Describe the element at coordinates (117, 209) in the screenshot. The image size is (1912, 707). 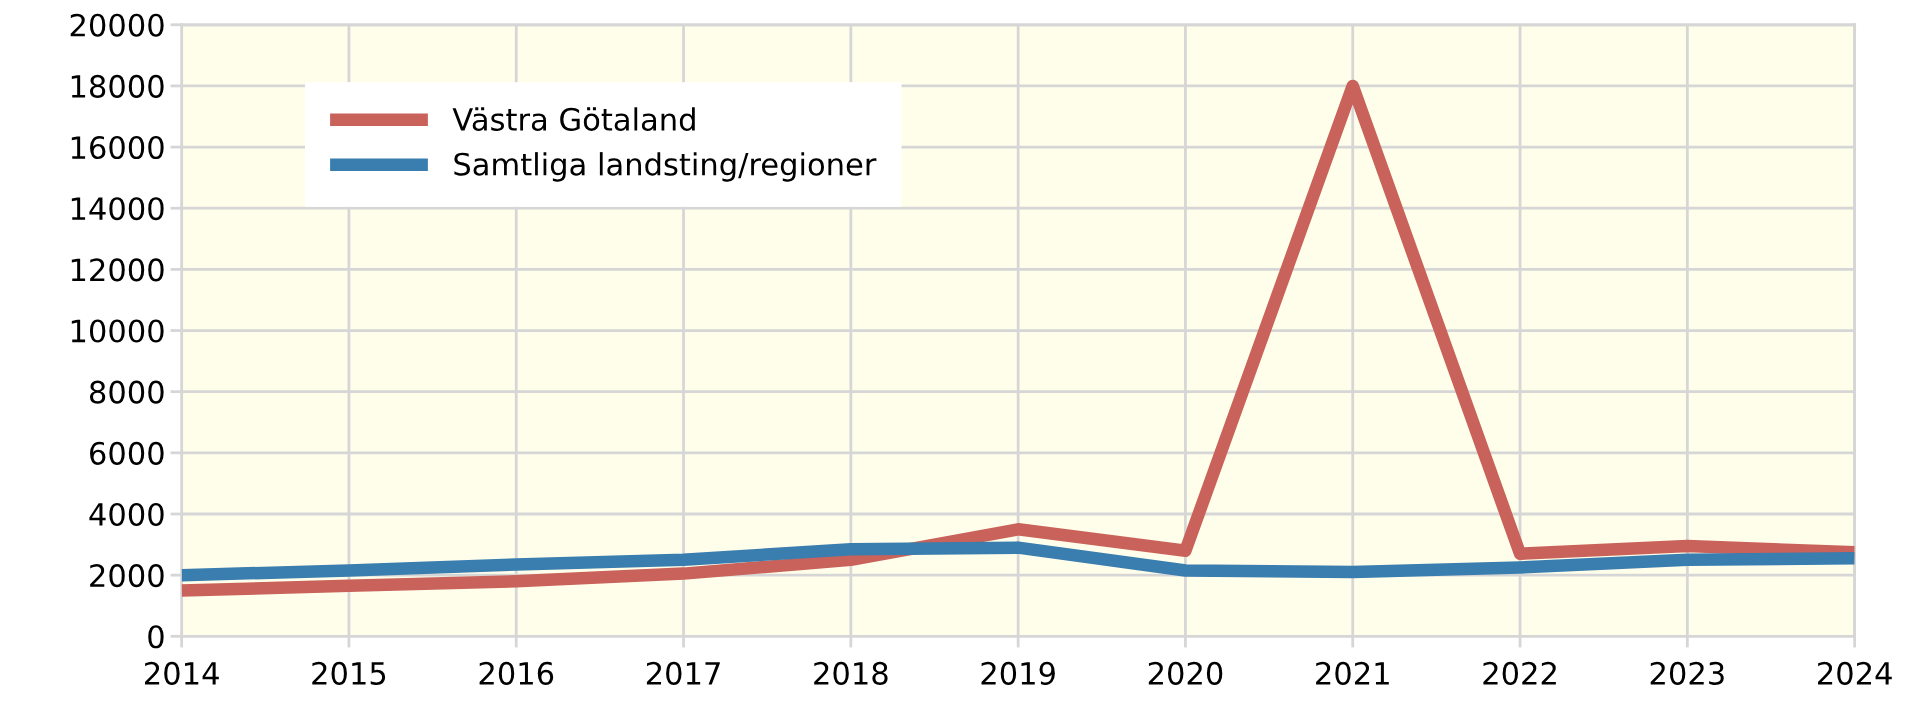
I see `y-tick-label: 14000` at that location.